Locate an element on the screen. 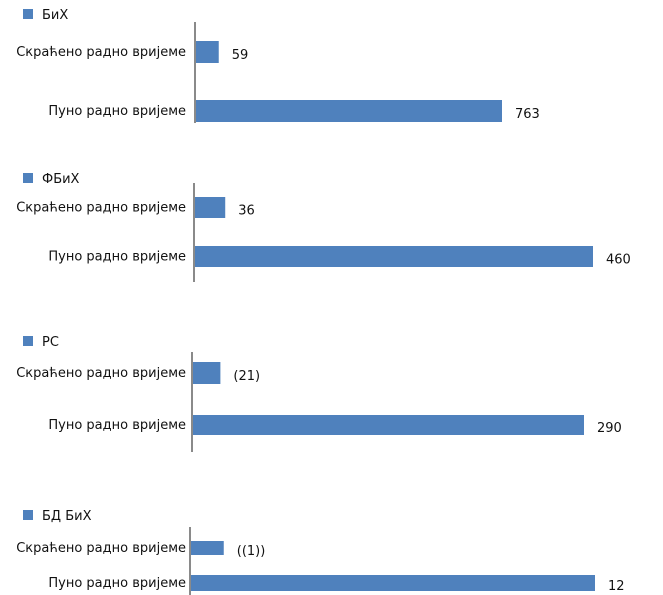 The image size is (663, 595). data-label: (21) is located at coordinates (246, 376).